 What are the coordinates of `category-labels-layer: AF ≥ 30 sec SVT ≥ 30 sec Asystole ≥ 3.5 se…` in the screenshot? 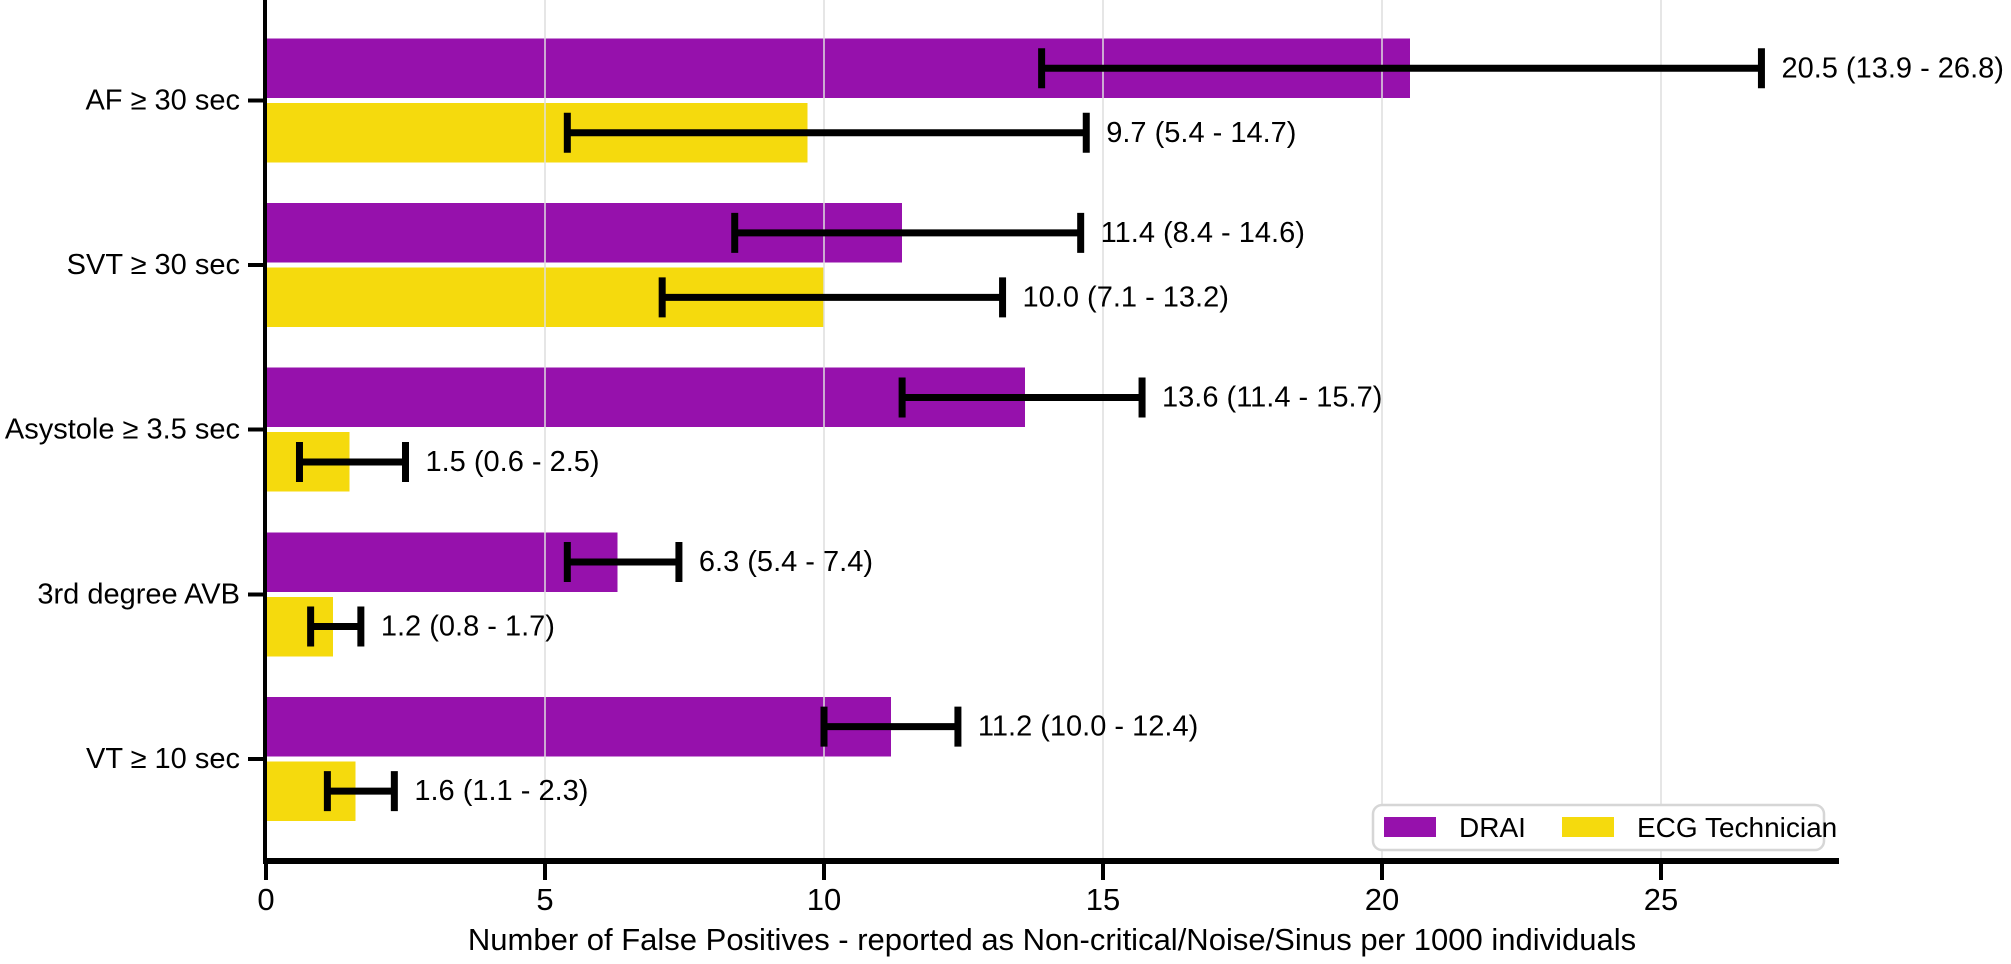 It's located at (122, 430).